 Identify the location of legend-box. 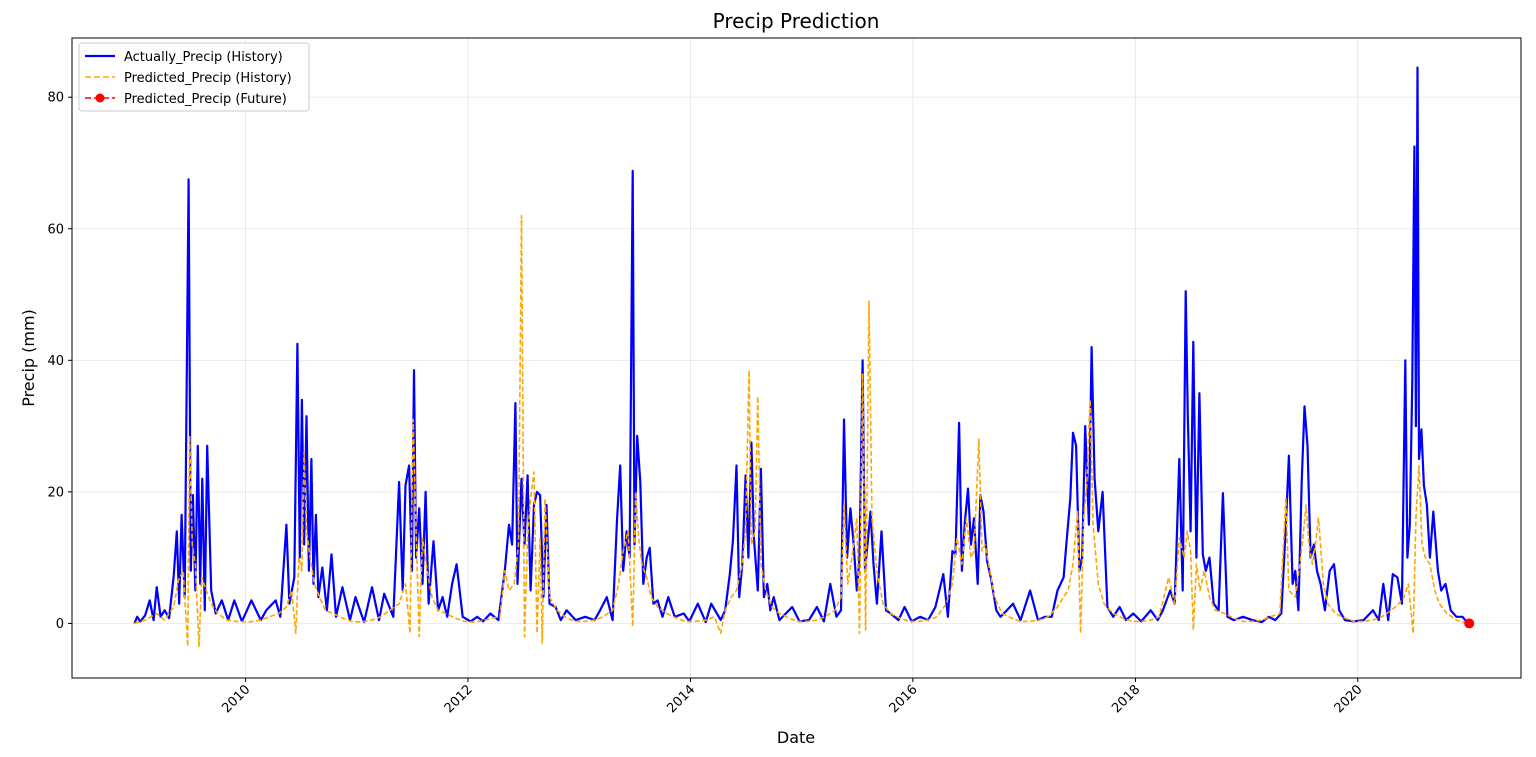
(194, 77).